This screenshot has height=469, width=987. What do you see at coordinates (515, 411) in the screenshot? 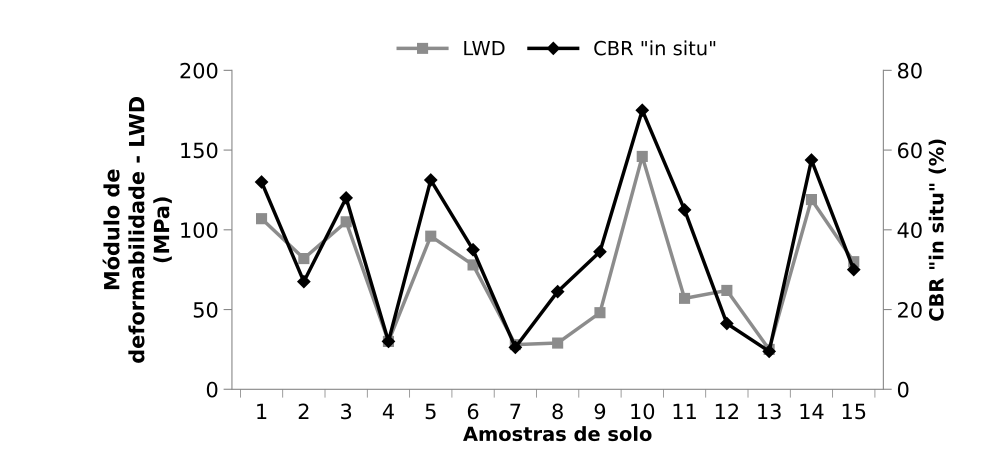
I see `x-tick-label: 7` at bounding box center [515, 411].